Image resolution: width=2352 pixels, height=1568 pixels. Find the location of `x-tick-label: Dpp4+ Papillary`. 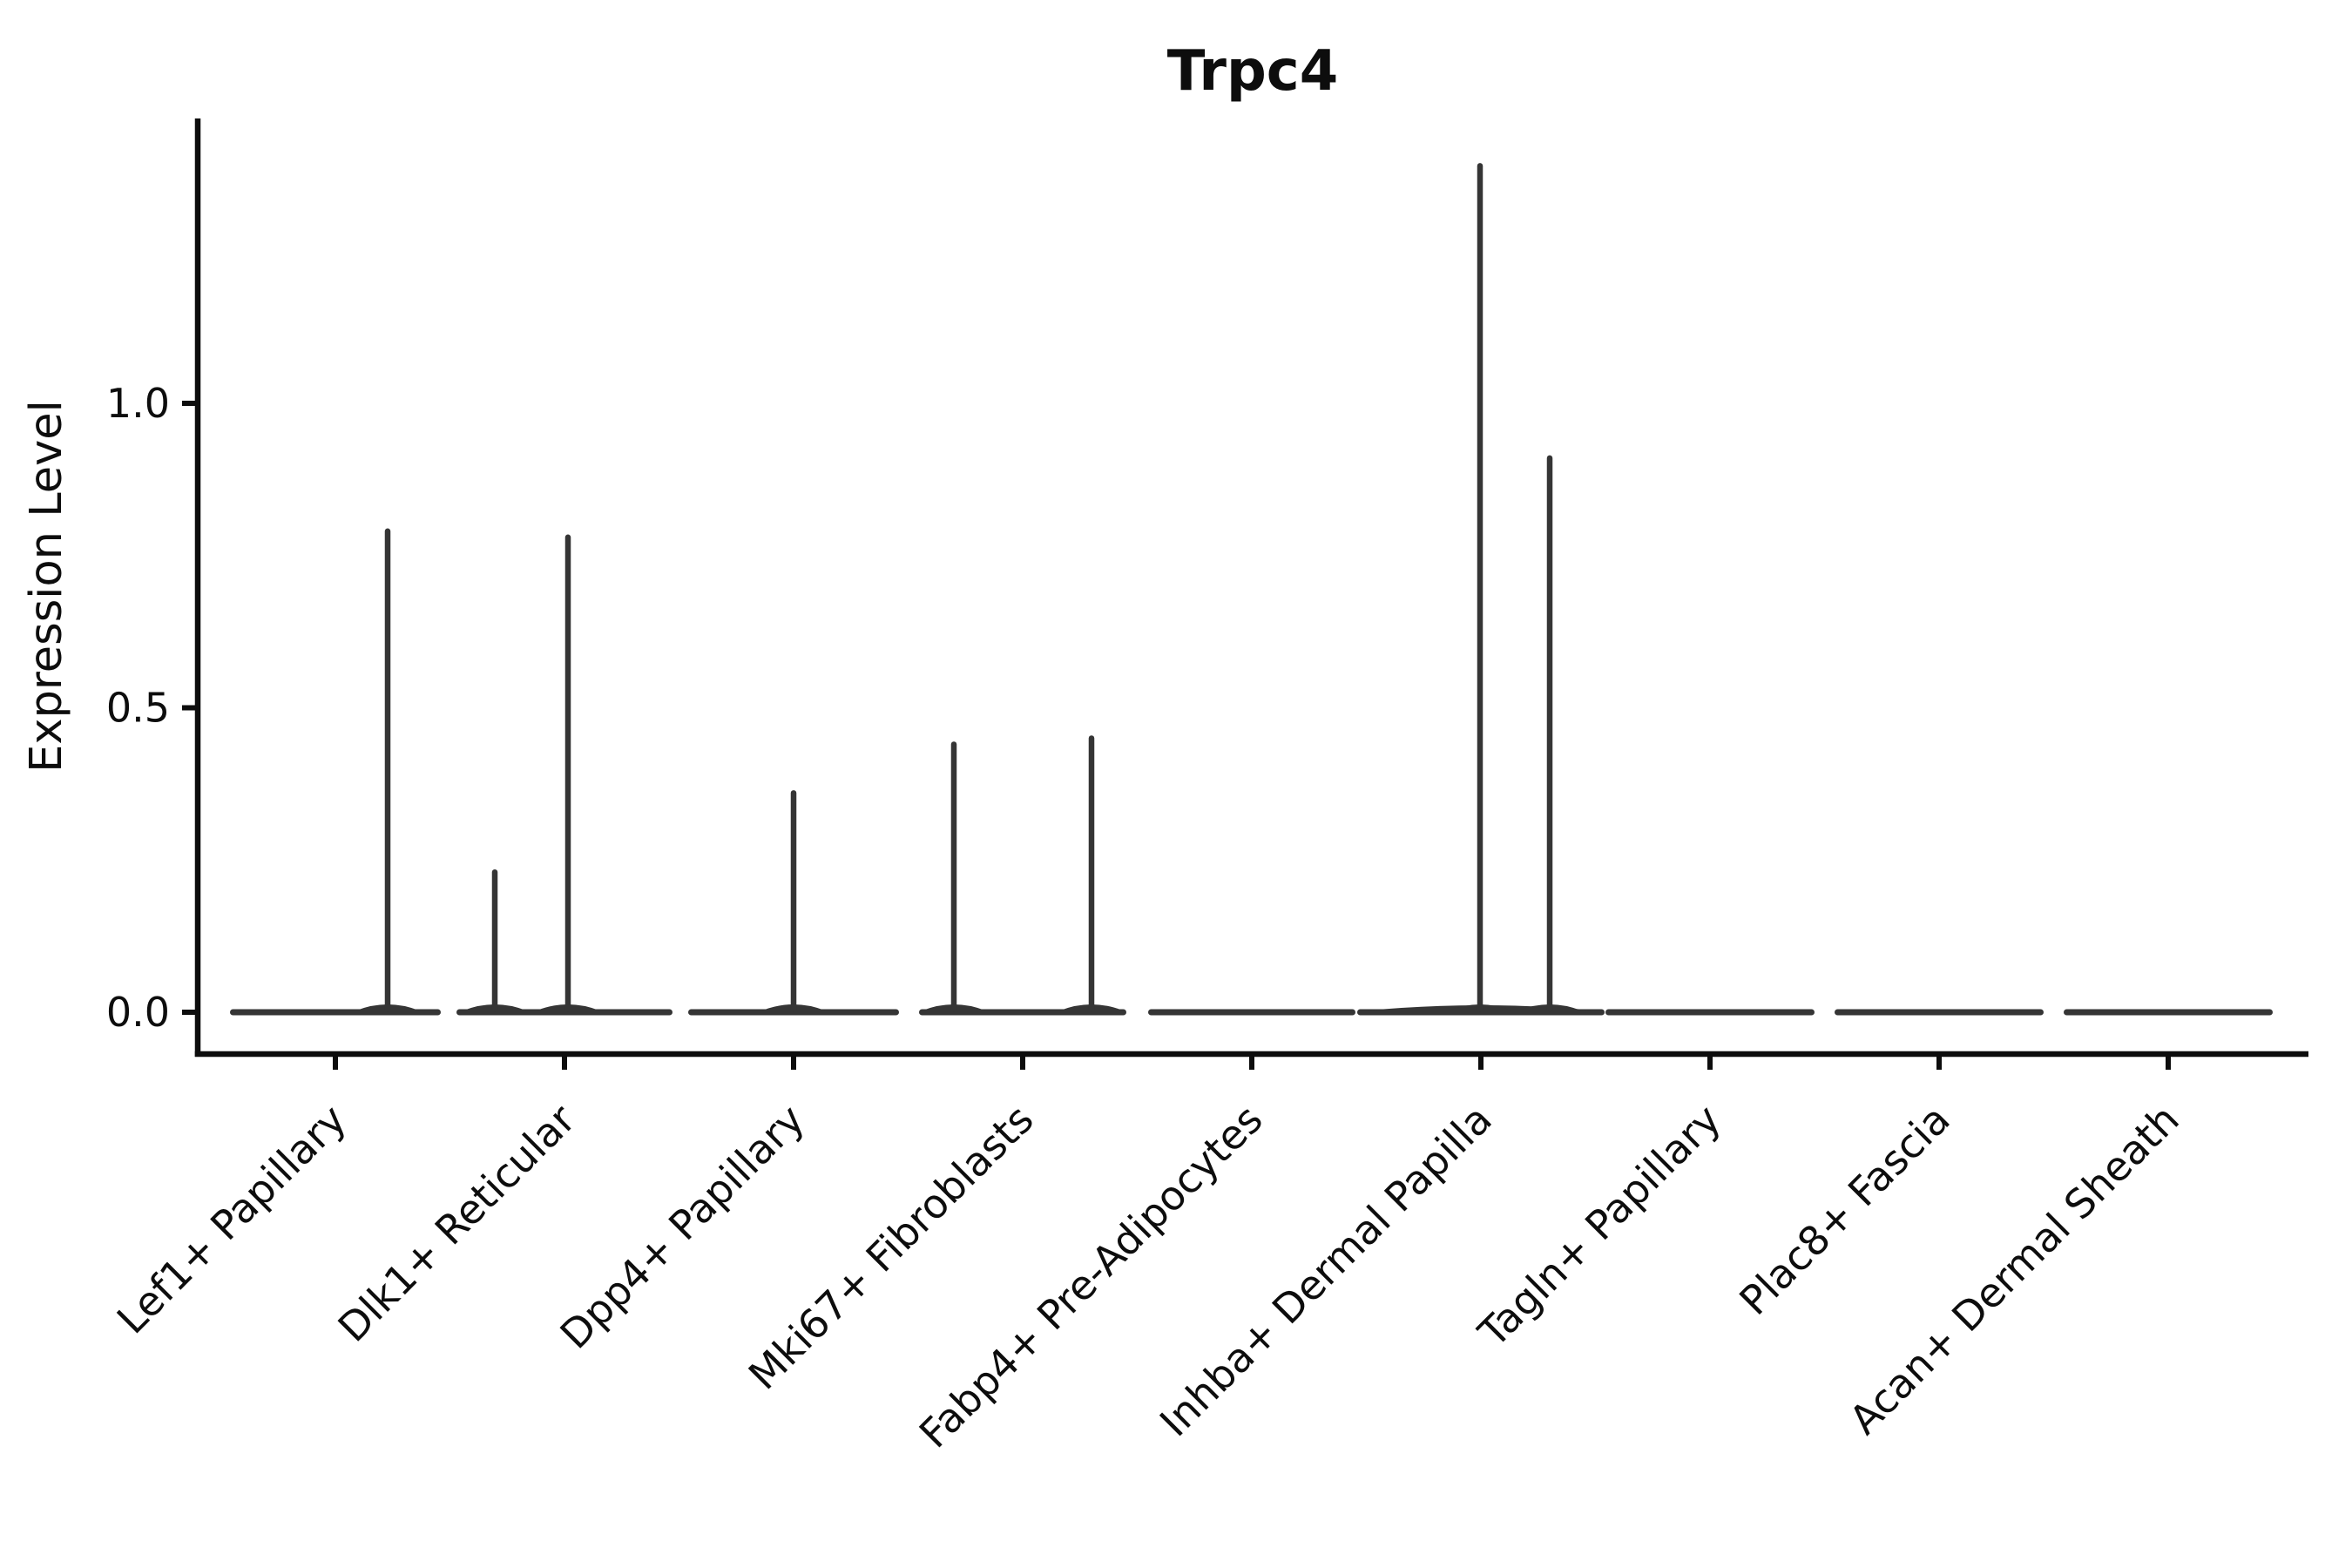

x-tick-label: Dpp4+ Papillary is located at coordinates (682, 1227).